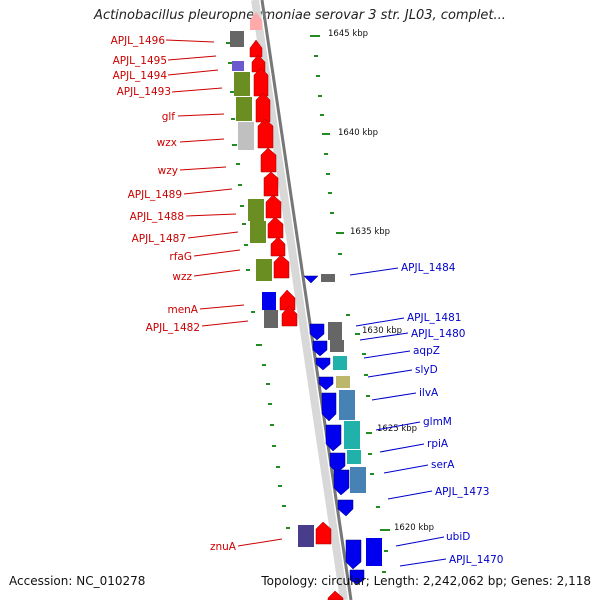 This screenshot has width=600, height=600. I want to click on gene-label: rfaG, so click(180, 257).